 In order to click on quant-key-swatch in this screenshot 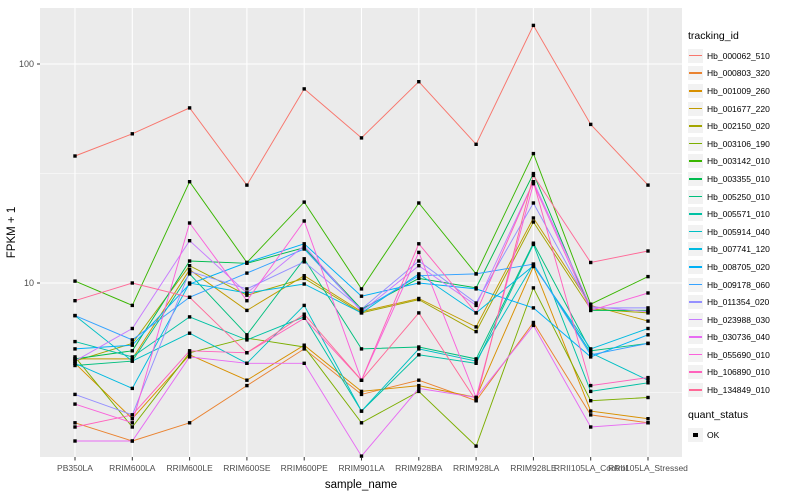, I will do `click(695, 434)`.